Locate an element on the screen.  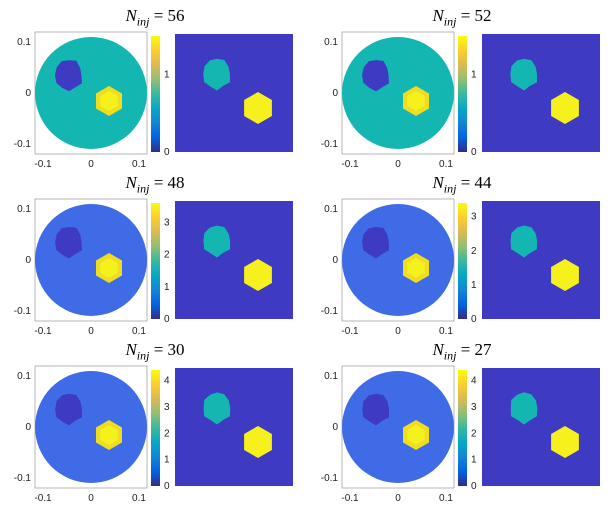
panel-title: Ninj = 56 is located at coordinates (155, 17).